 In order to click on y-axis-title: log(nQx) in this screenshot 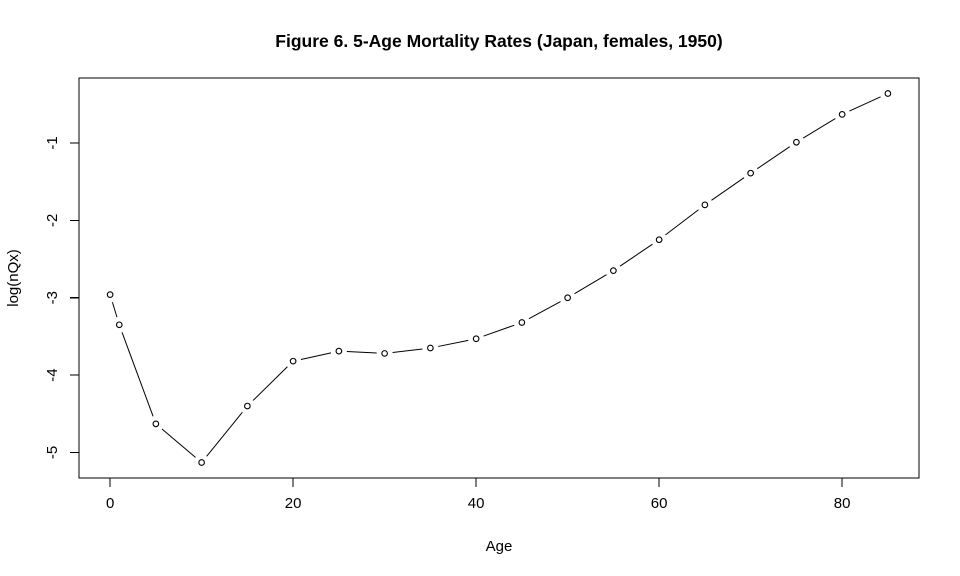, I will do `click(13, 278)`.